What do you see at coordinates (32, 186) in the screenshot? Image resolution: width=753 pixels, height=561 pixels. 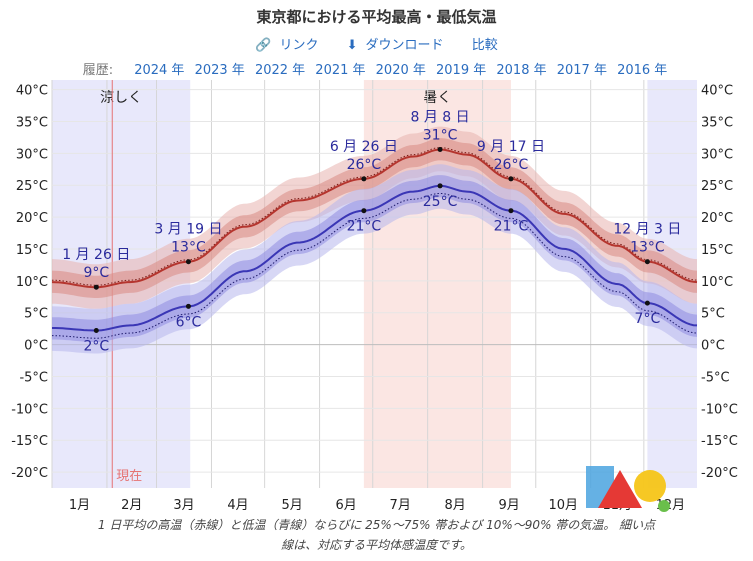 I see `y-tick-label-left: 25°C` at bounding box center [32, 186].